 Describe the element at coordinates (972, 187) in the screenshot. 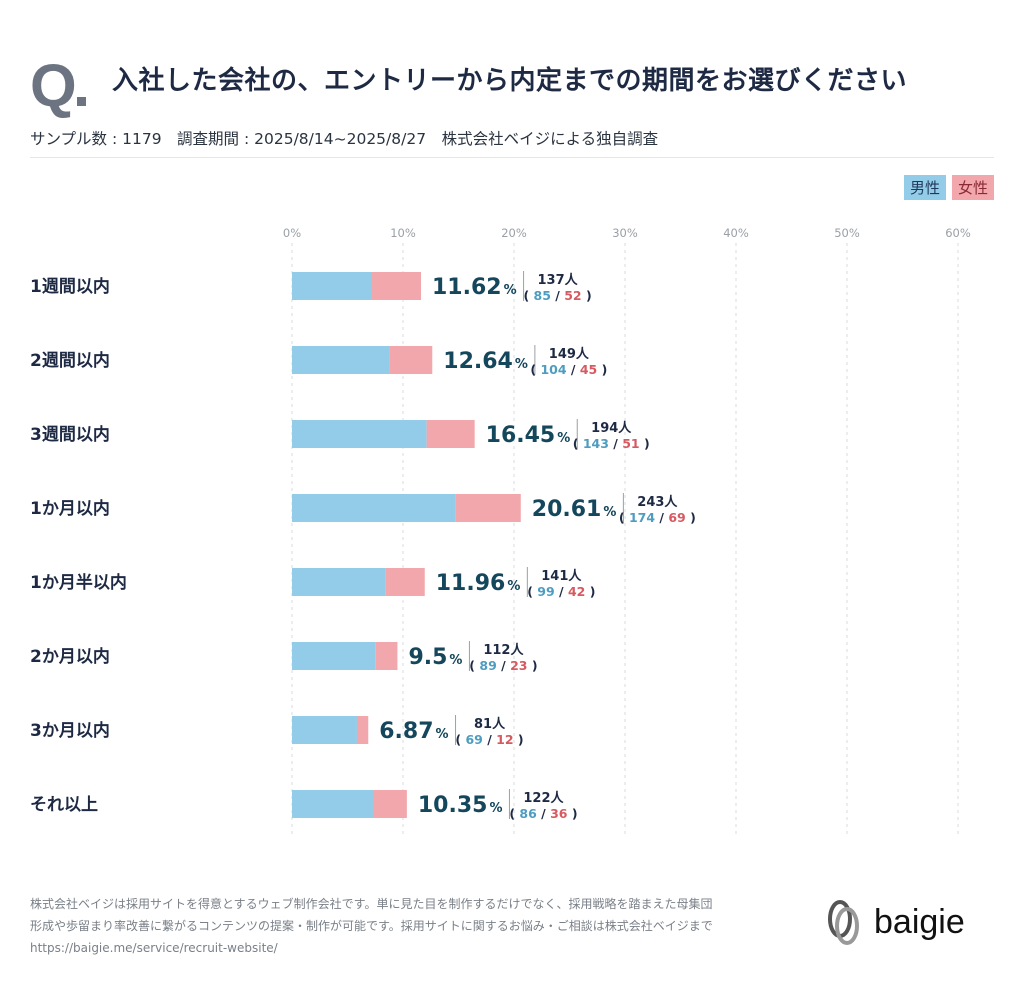

I see `legend-female: 女性` at that location.